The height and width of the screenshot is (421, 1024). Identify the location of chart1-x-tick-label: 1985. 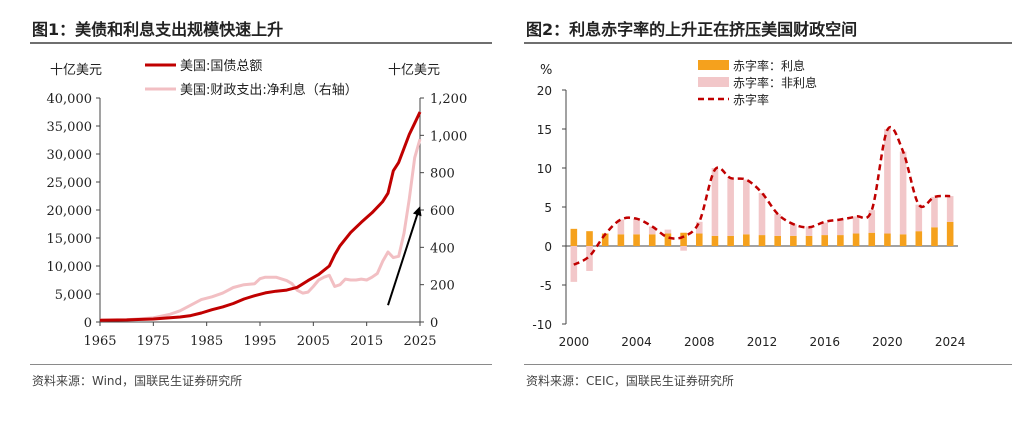
(206, 341).